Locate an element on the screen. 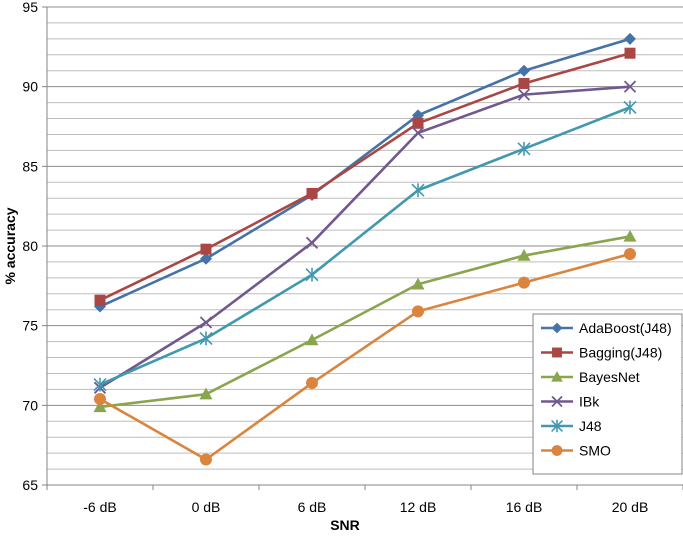 Image resolution: width=683 pixels, height=538 pixels. legend-label: J48 is located at coordinates (590, 426).